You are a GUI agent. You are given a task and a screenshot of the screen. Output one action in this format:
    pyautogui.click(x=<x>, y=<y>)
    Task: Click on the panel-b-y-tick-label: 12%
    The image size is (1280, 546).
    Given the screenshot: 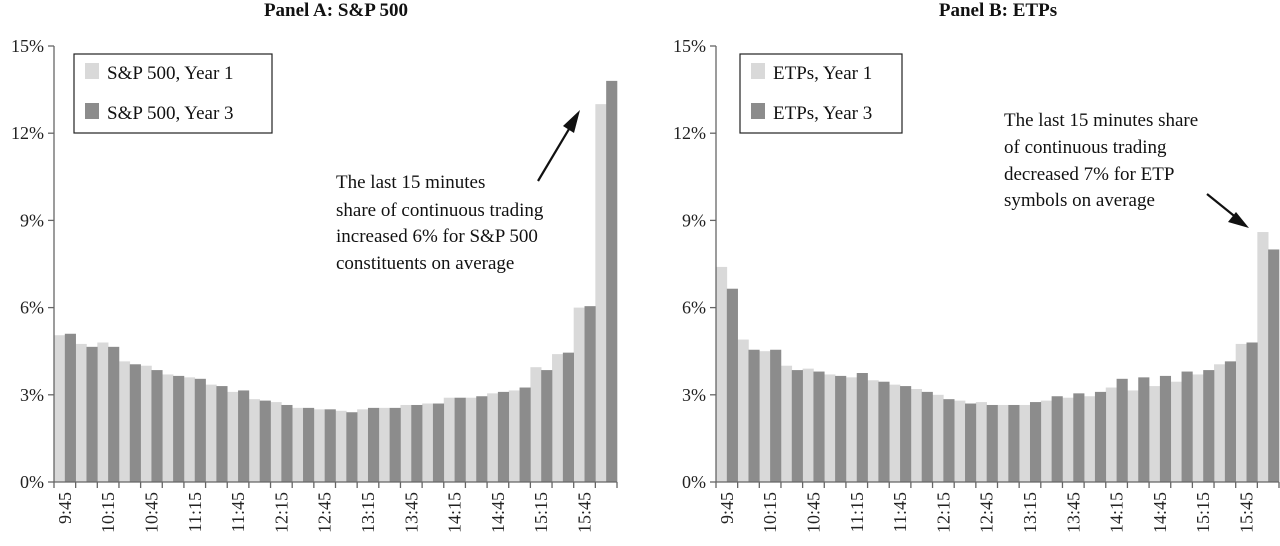 What is the action you would take?
    pyautogui.click(x=689, y=133)
    